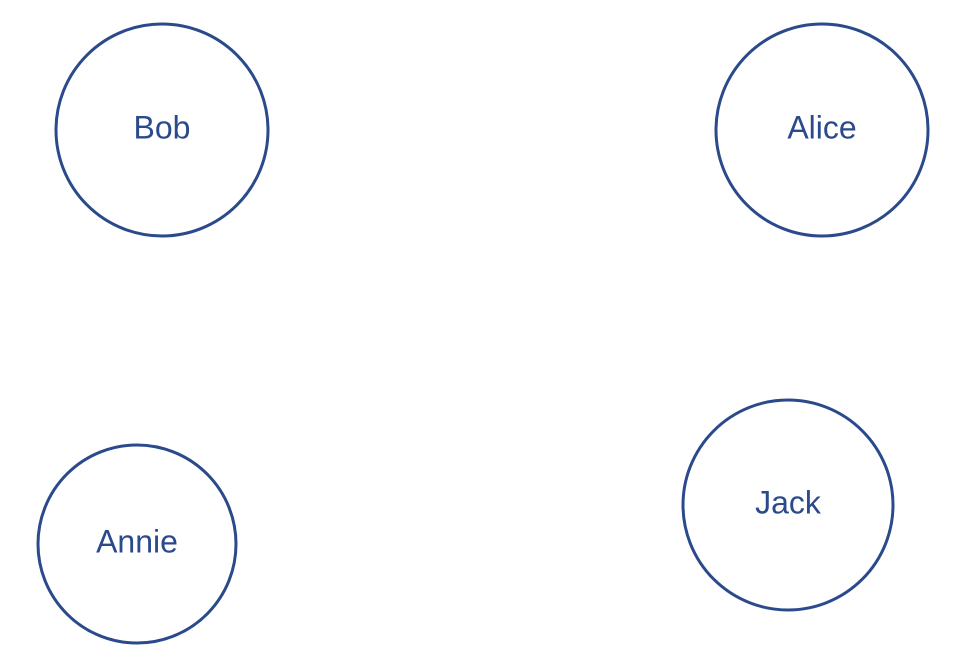  I want to click on node-bob: Bob, so click(162, 130).